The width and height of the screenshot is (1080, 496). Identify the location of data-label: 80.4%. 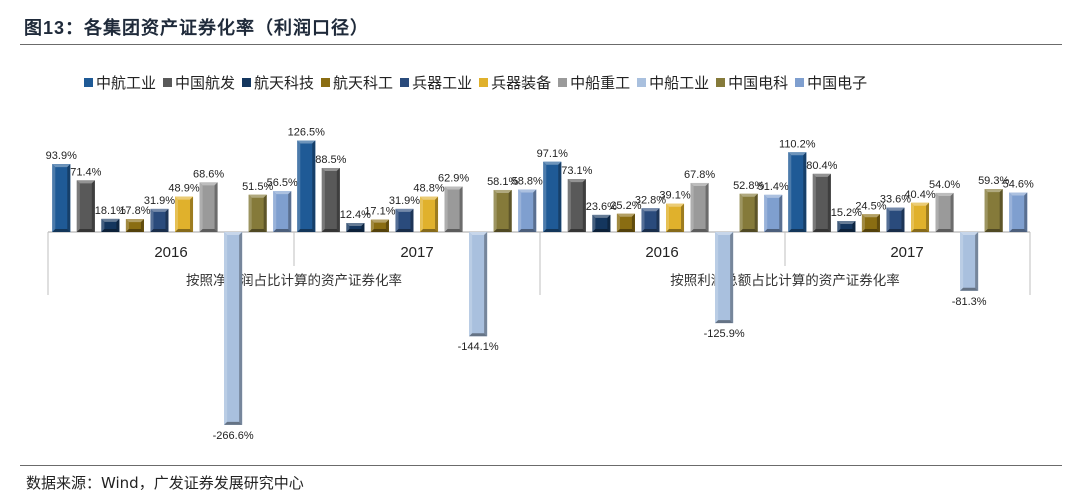
(821, 166).